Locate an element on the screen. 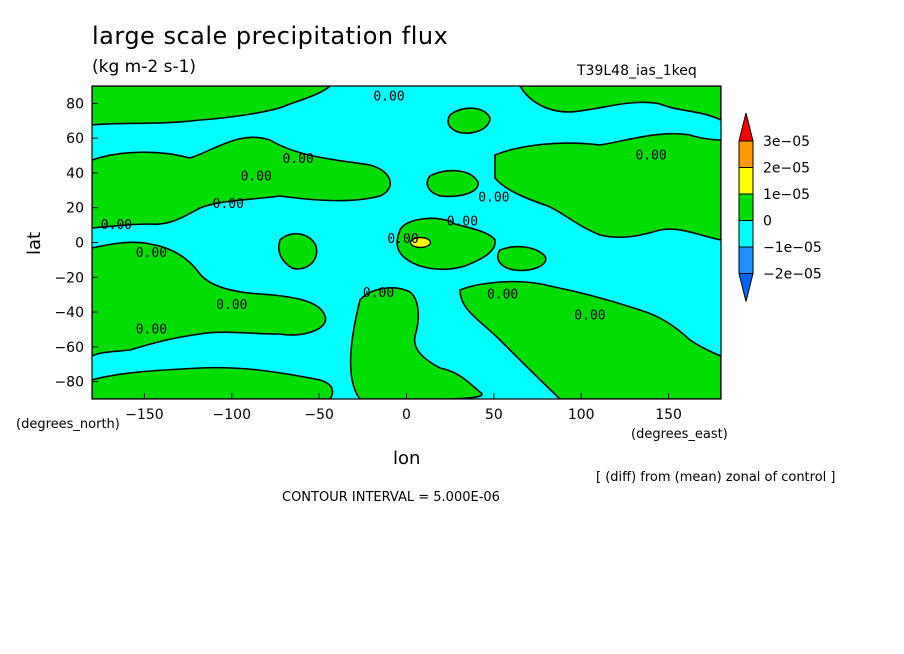 This screenshot has height=654, width=904. x-tick-label: −100 is located at coordinates (232, 415).